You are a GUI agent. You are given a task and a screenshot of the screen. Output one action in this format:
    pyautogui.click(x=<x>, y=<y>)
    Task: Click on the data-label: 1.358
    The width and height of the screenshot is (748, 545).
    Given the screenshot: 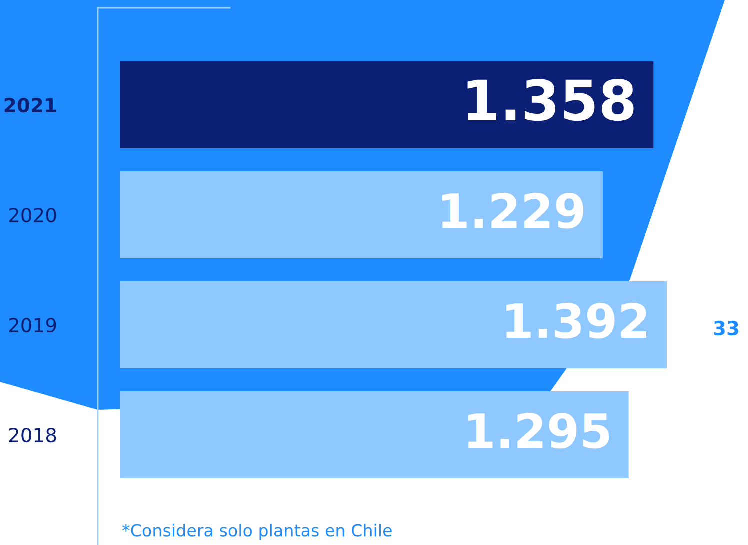 What is the action you would take?
    pyautogui.click(x=551, y=100)
    